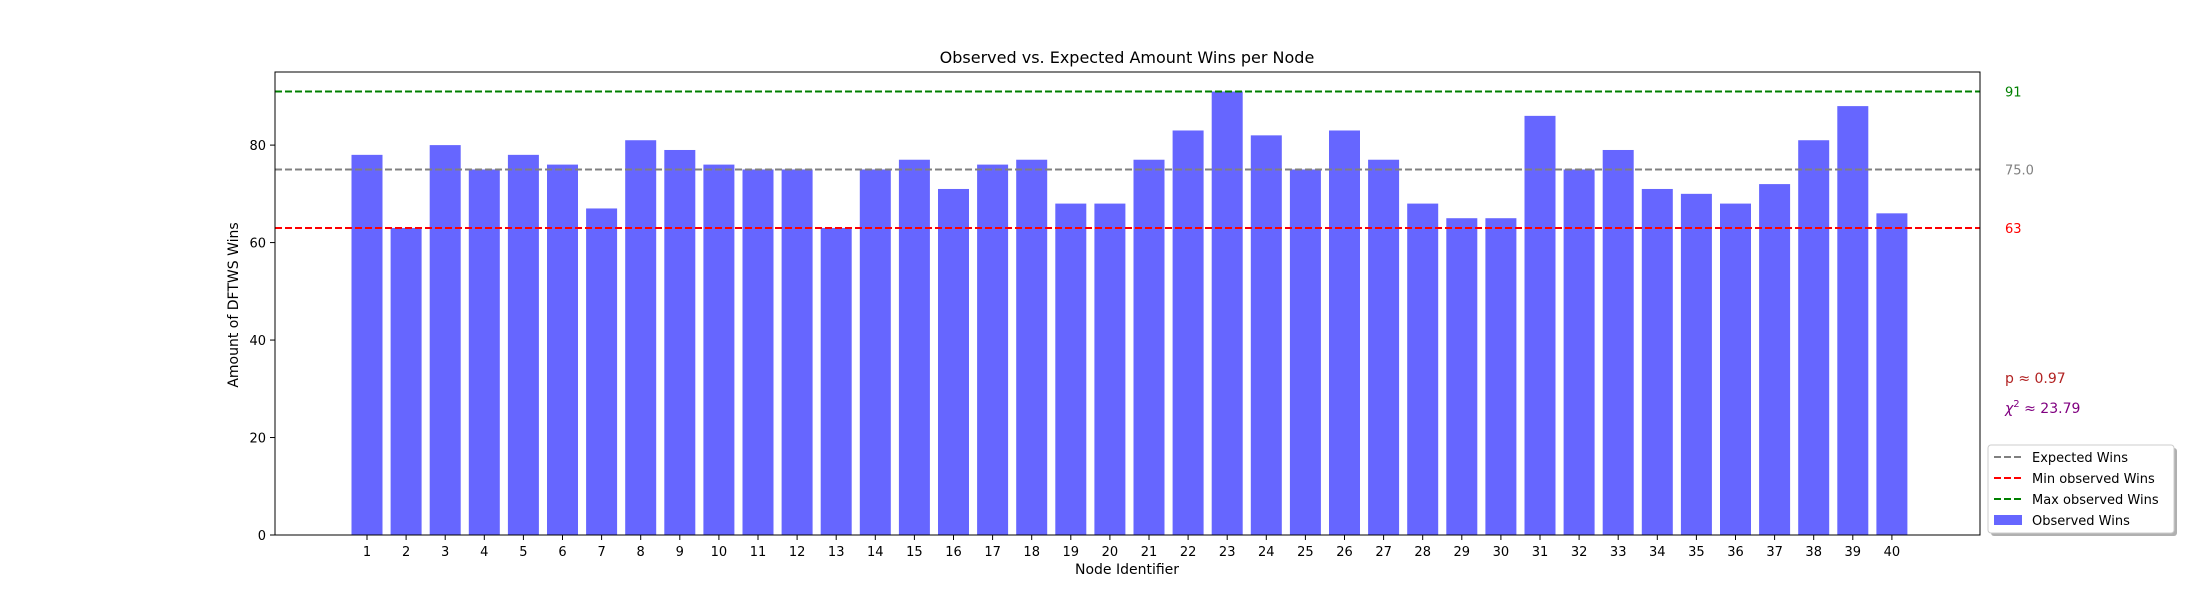  I want to click on x-tick-label: 26, so click(1344, 552).